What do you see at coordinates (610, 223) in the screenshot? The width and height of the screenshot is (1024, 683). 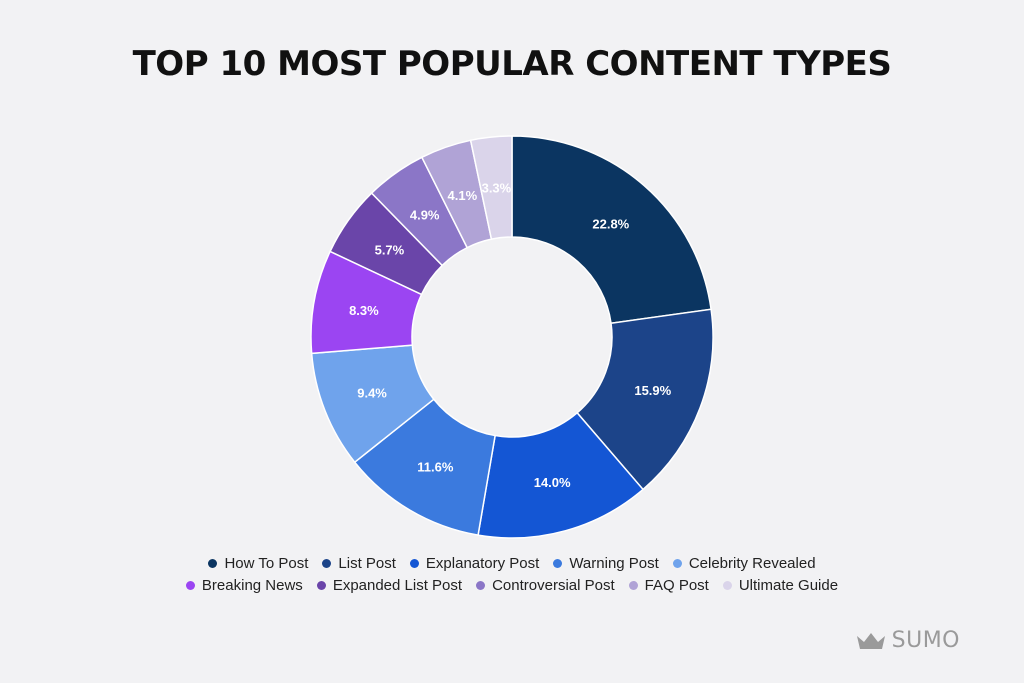 I see `slice-label-1: 22.8%` at bounding box center [610, 223].